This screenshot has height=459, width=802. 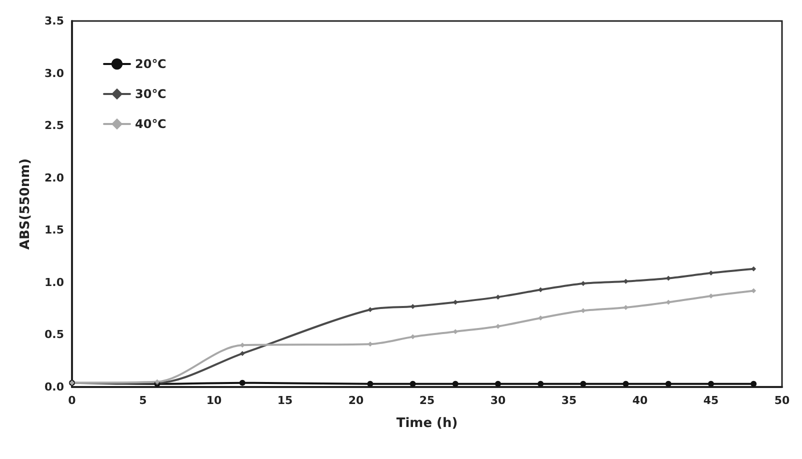 I want to click on y-tick-label: 2.5, so click(x=54, y=125).